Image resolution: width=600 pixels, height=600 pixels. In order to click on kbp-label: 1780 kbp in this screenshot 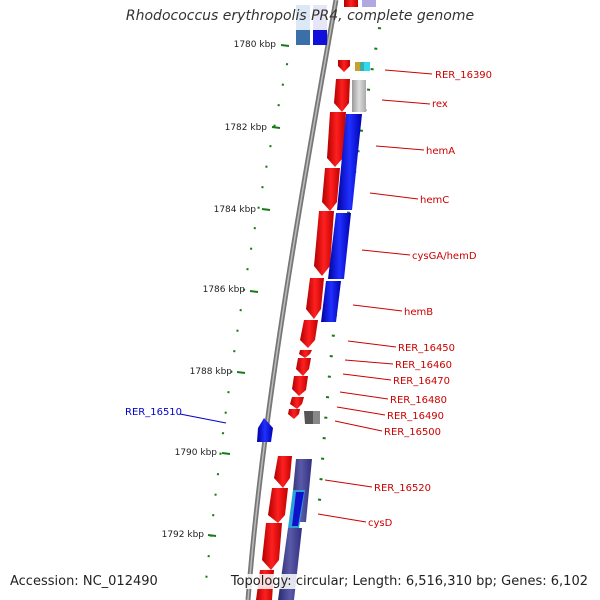, I will do `click(255, 45)`.